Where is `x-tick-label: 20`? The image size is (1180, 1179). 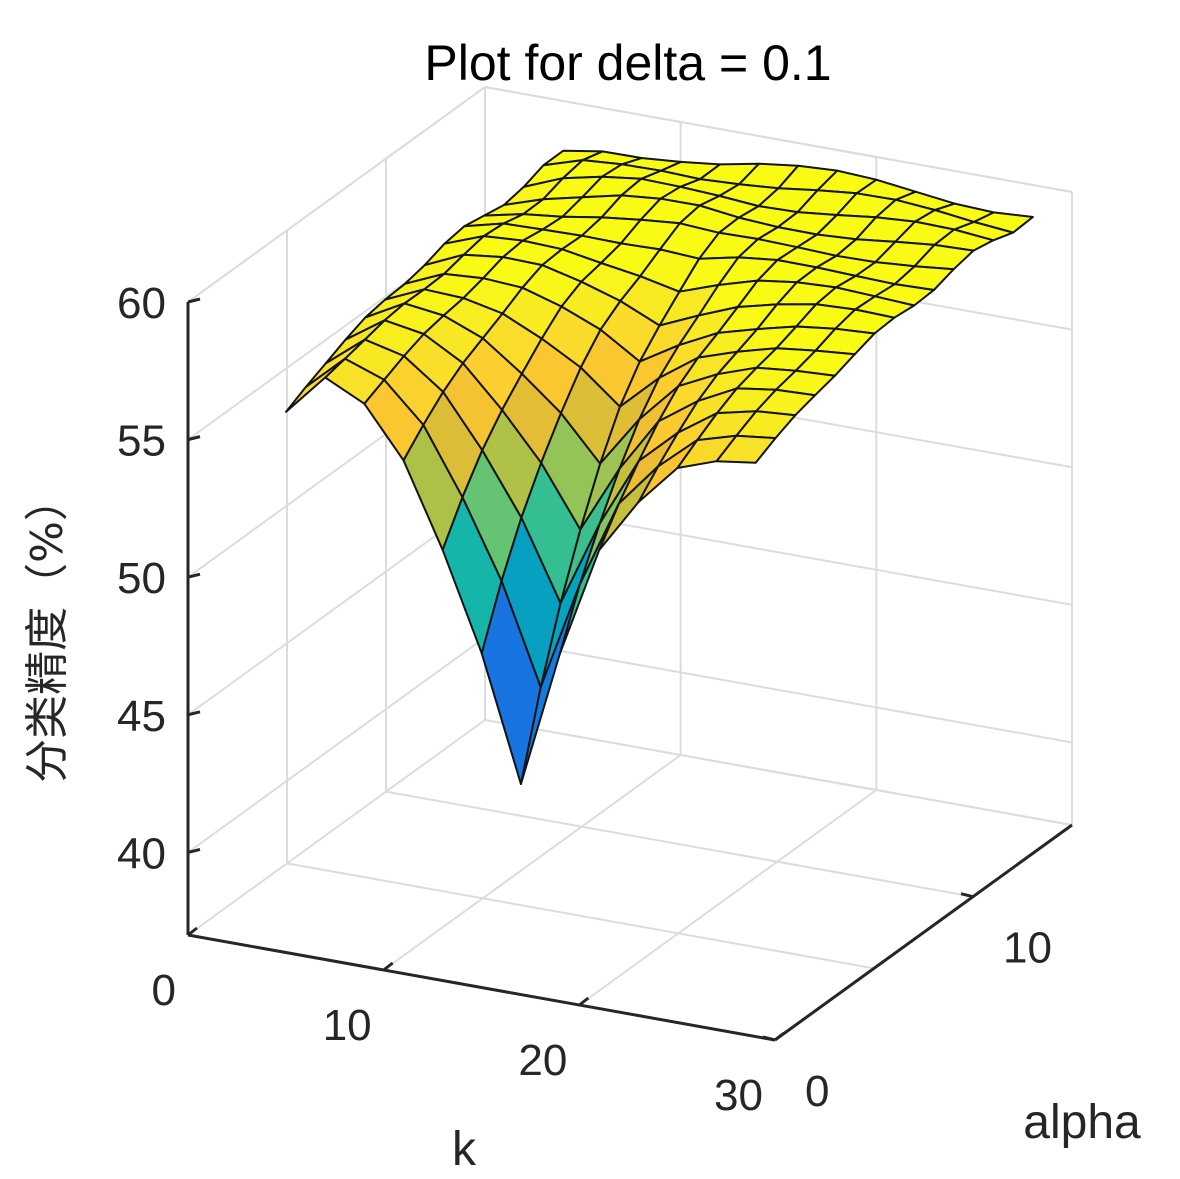
x-tick-label: 20 is located at coordinates (542, 1060).